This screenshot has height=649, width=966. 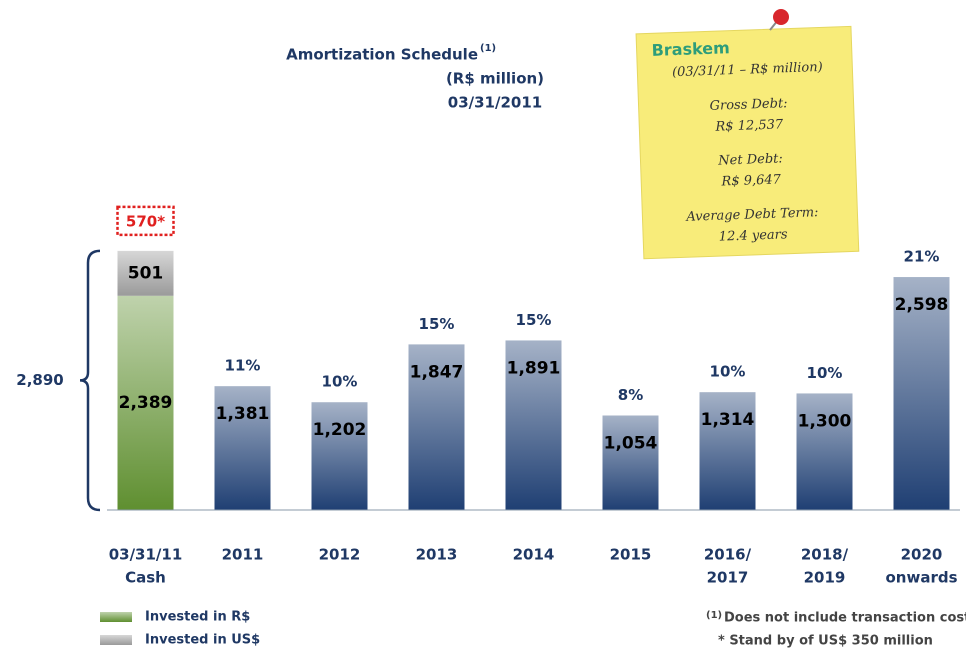 What do you see at coordinates (781, 17) in the screenshot?
I see `pin` at bounding box center [781, 17].